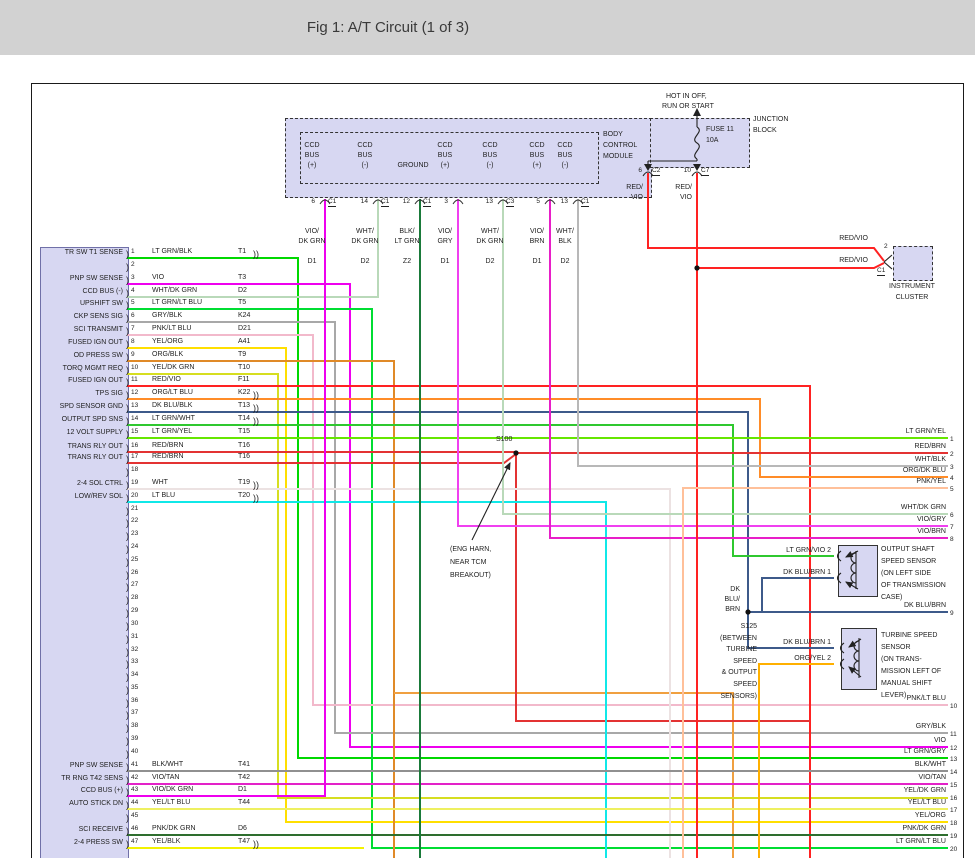 The width and height of the screenshot is (975, 858). Describe the element at coordinates (134, 379) in the screenshot. I see `tcm-pin-number: 11` at that location.